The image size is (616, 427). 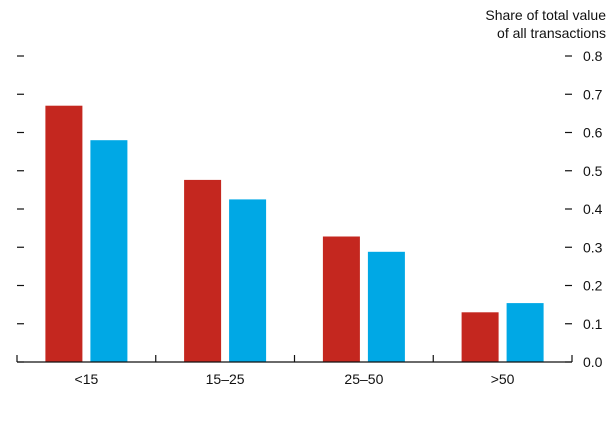 What do you see at coordinates (87, 379) in the screenshot?
I see `x-tick-label-0: <15` at bounding box center [87, 379].